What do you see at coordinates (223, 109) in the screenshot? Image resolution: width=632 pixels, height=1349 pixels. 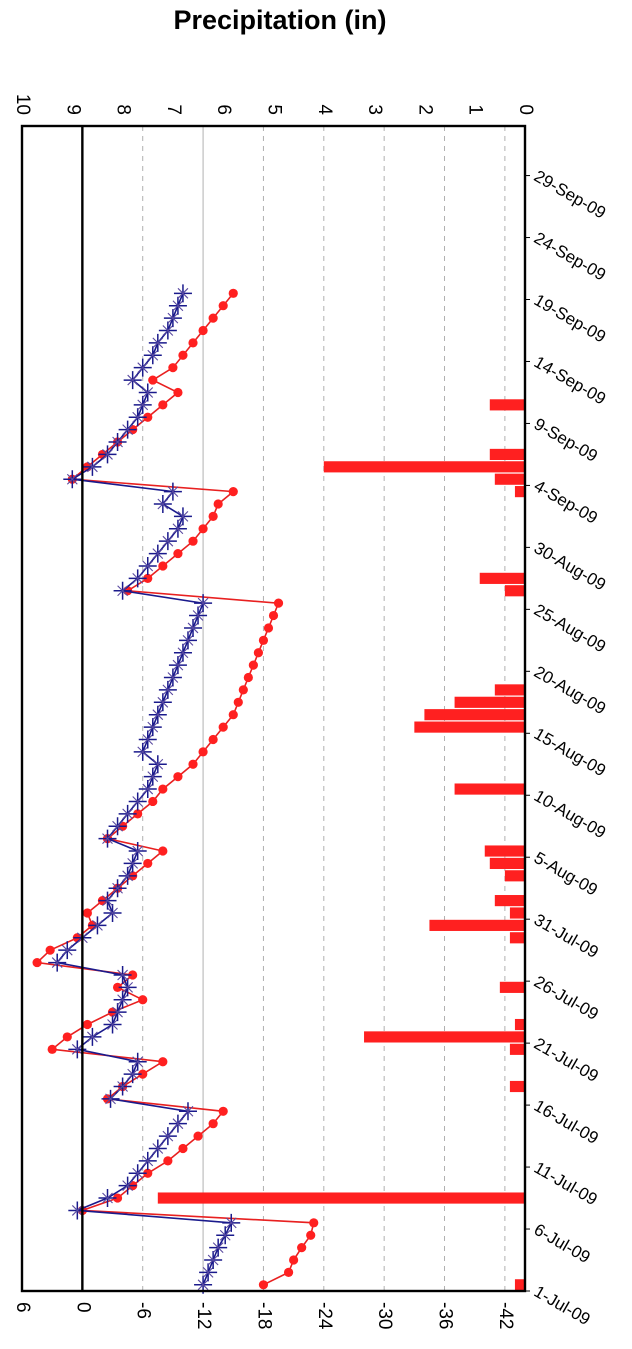 I see `right-tick-label: 6` at bounding box center [223, 109].